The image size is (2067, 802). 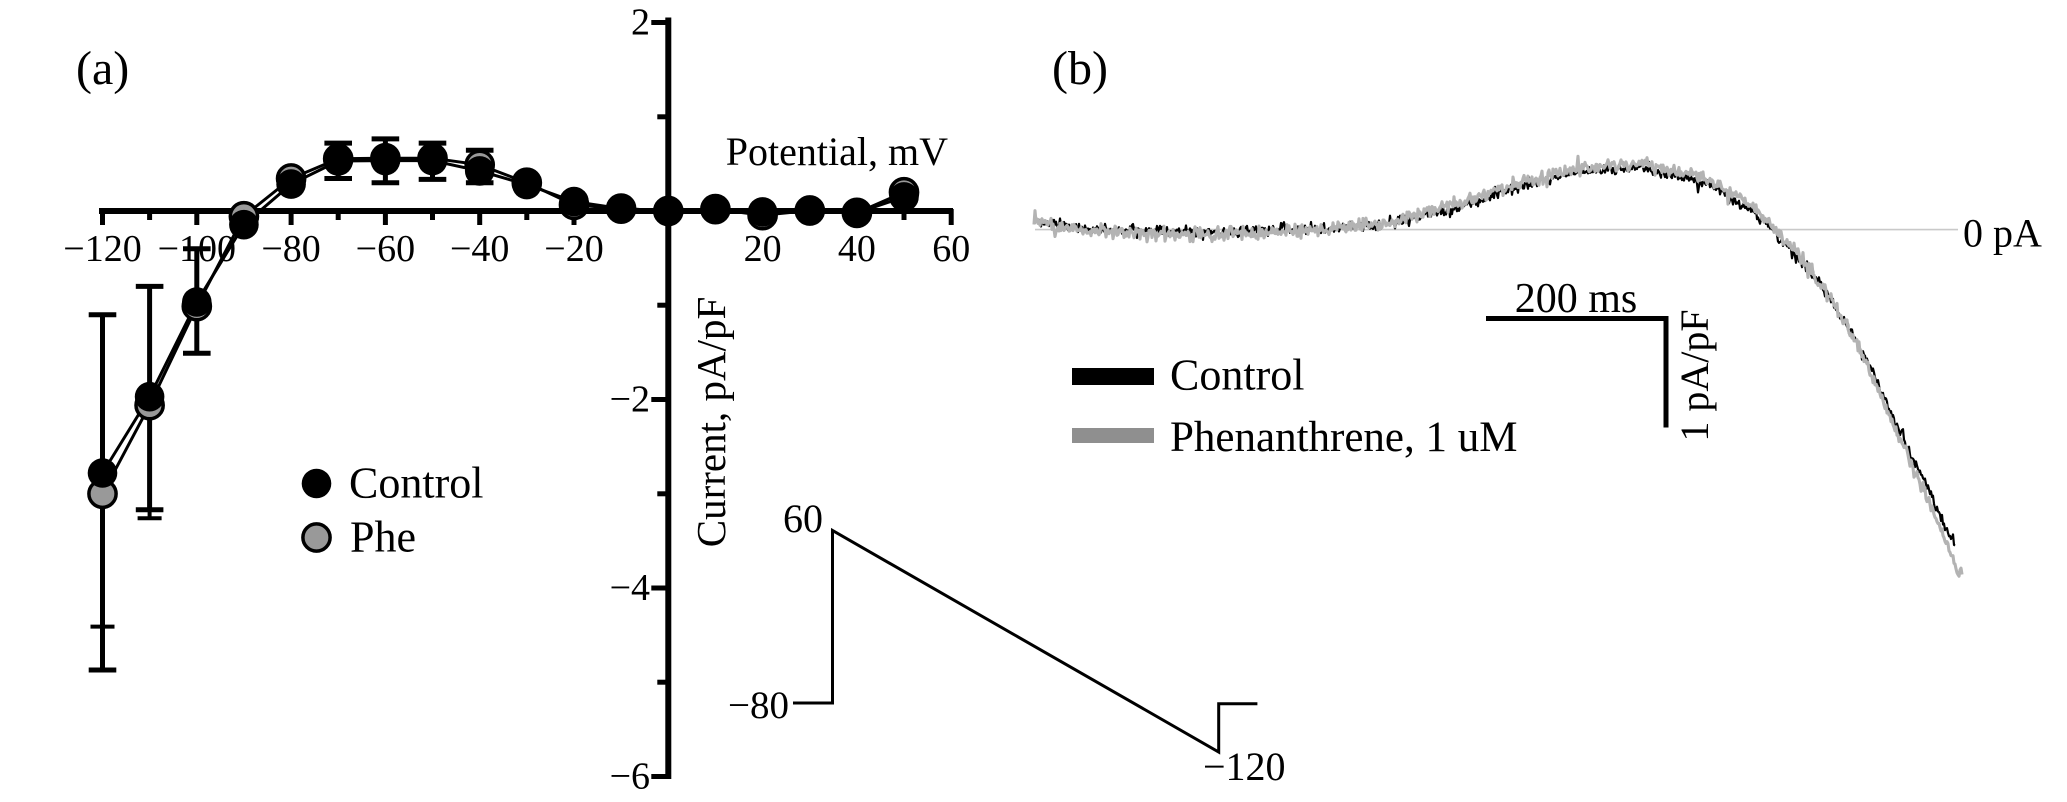 I want to click on svg-text: 200 ms, so click(x=1576, y=299).